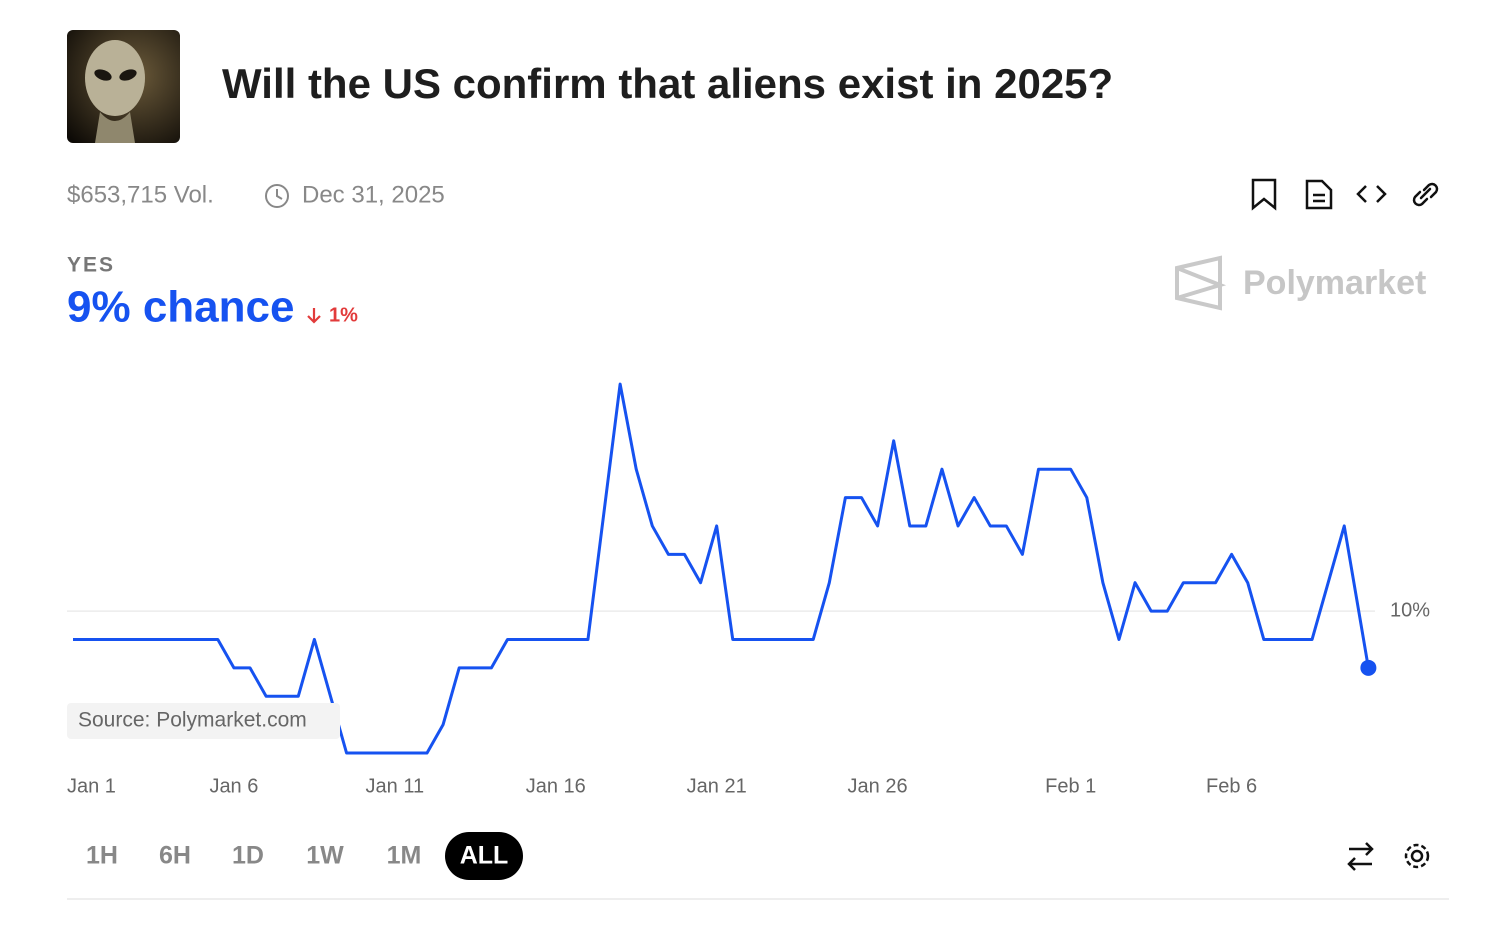 This screenshot has width=1500, height=932. What do you see at coordinates (717, 786) in the screenshot?
I see `x-tick-label: Jan 21` at bounding box center [717, 786].